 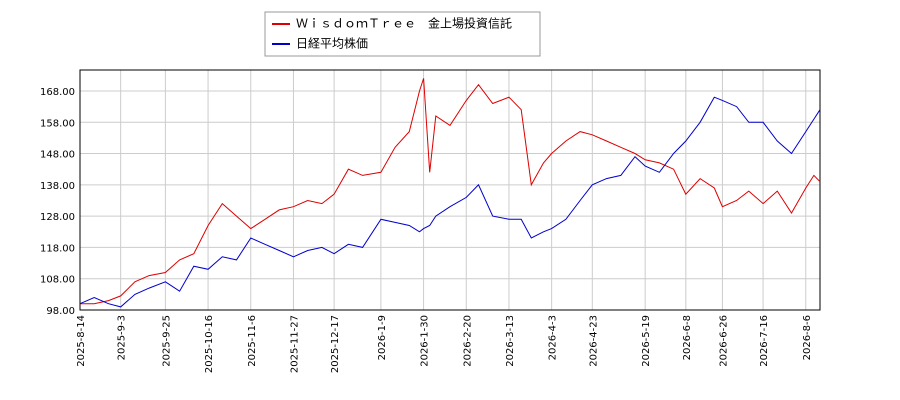 What do you see at coordinates (807, 337) in the screenshot?
I see `x-tick-label: 2026-8-6` at bounding box center [807, 337].